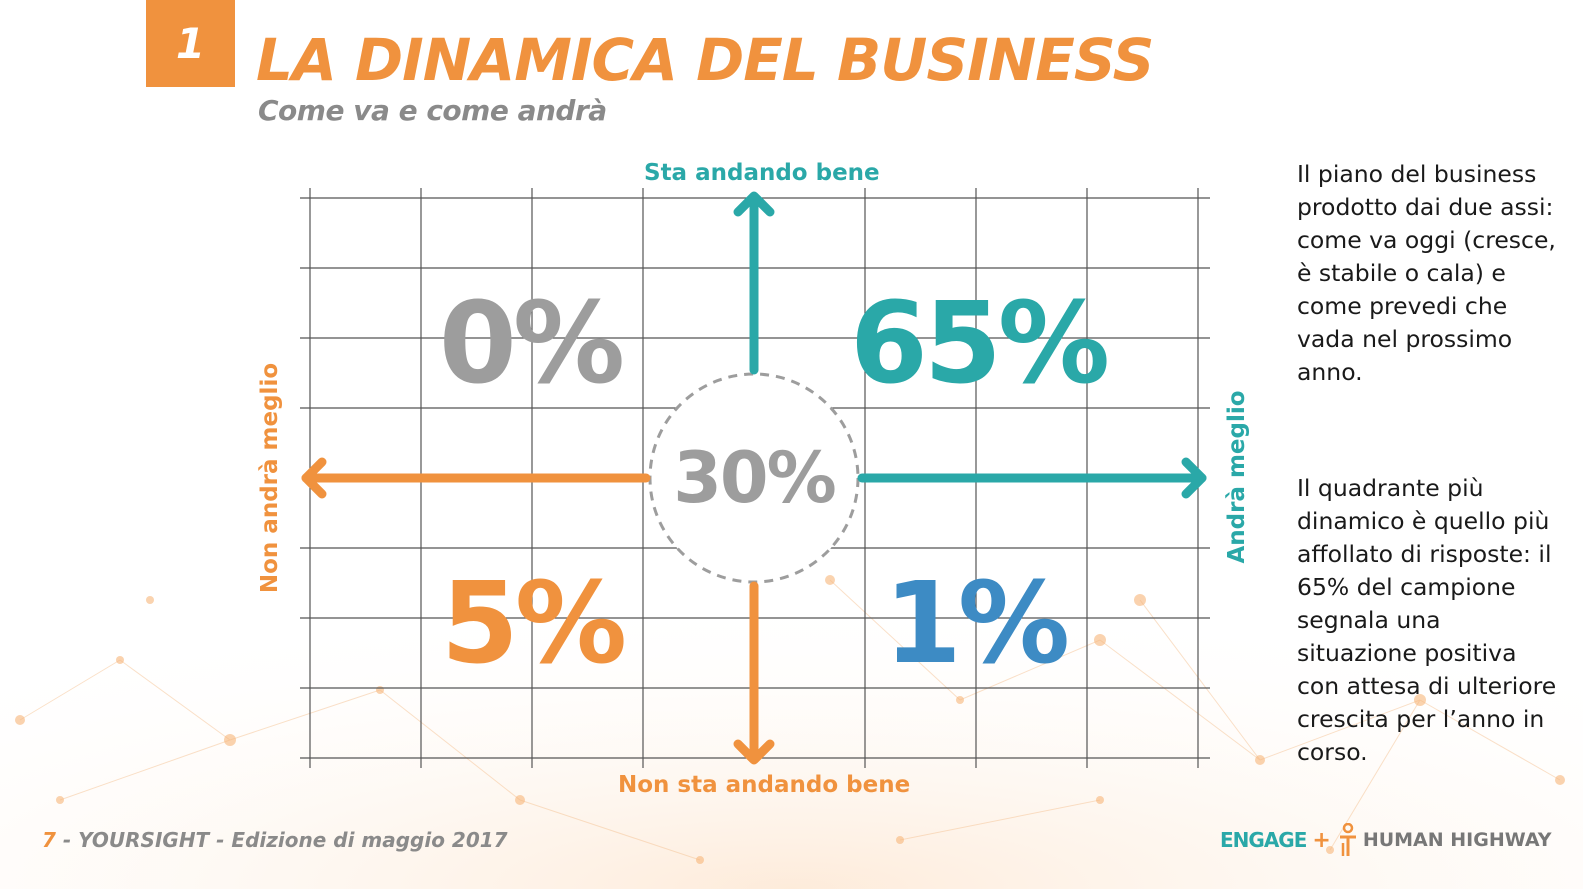 The width and height of the screenshot is (1583, 889). I want to click on quadrant-top-right-value: 65%, so click(979, 344).